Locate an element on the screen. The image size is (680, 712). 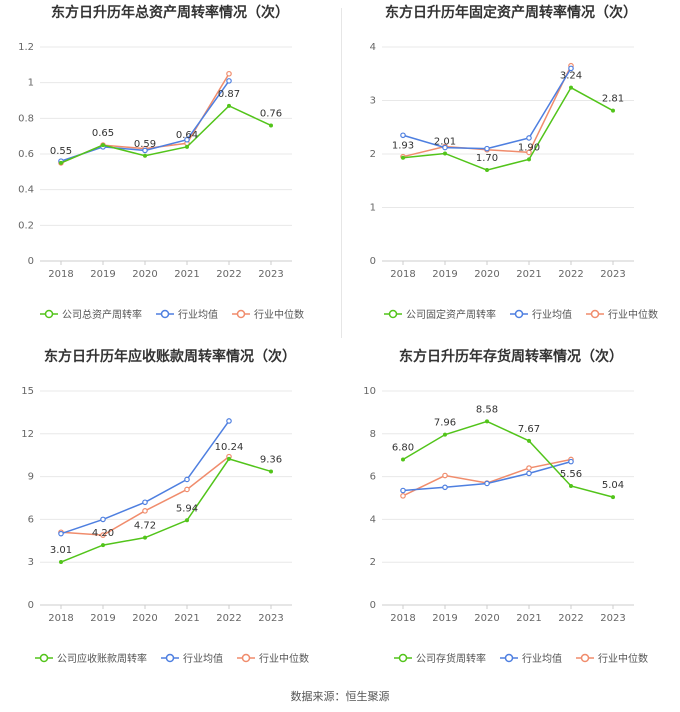
y-tick-label: 0.8 is located at coordinates (26, 118).